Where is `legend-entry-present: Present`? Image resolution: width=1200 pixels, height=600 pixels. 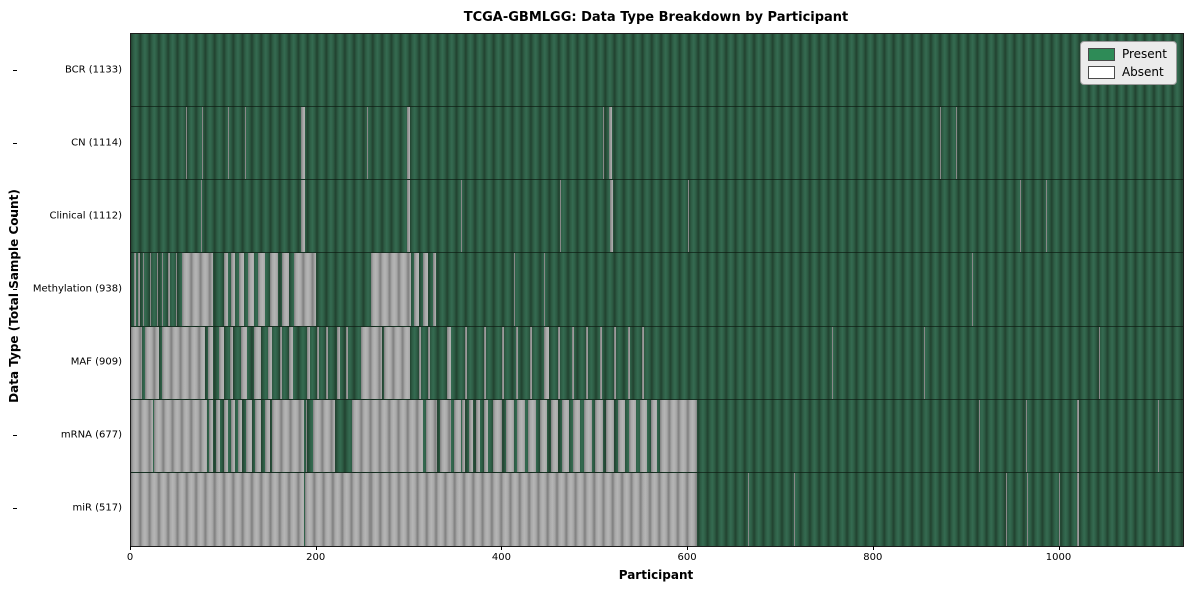
legend-entry-present: Present is located at coordinates (1127, 54).